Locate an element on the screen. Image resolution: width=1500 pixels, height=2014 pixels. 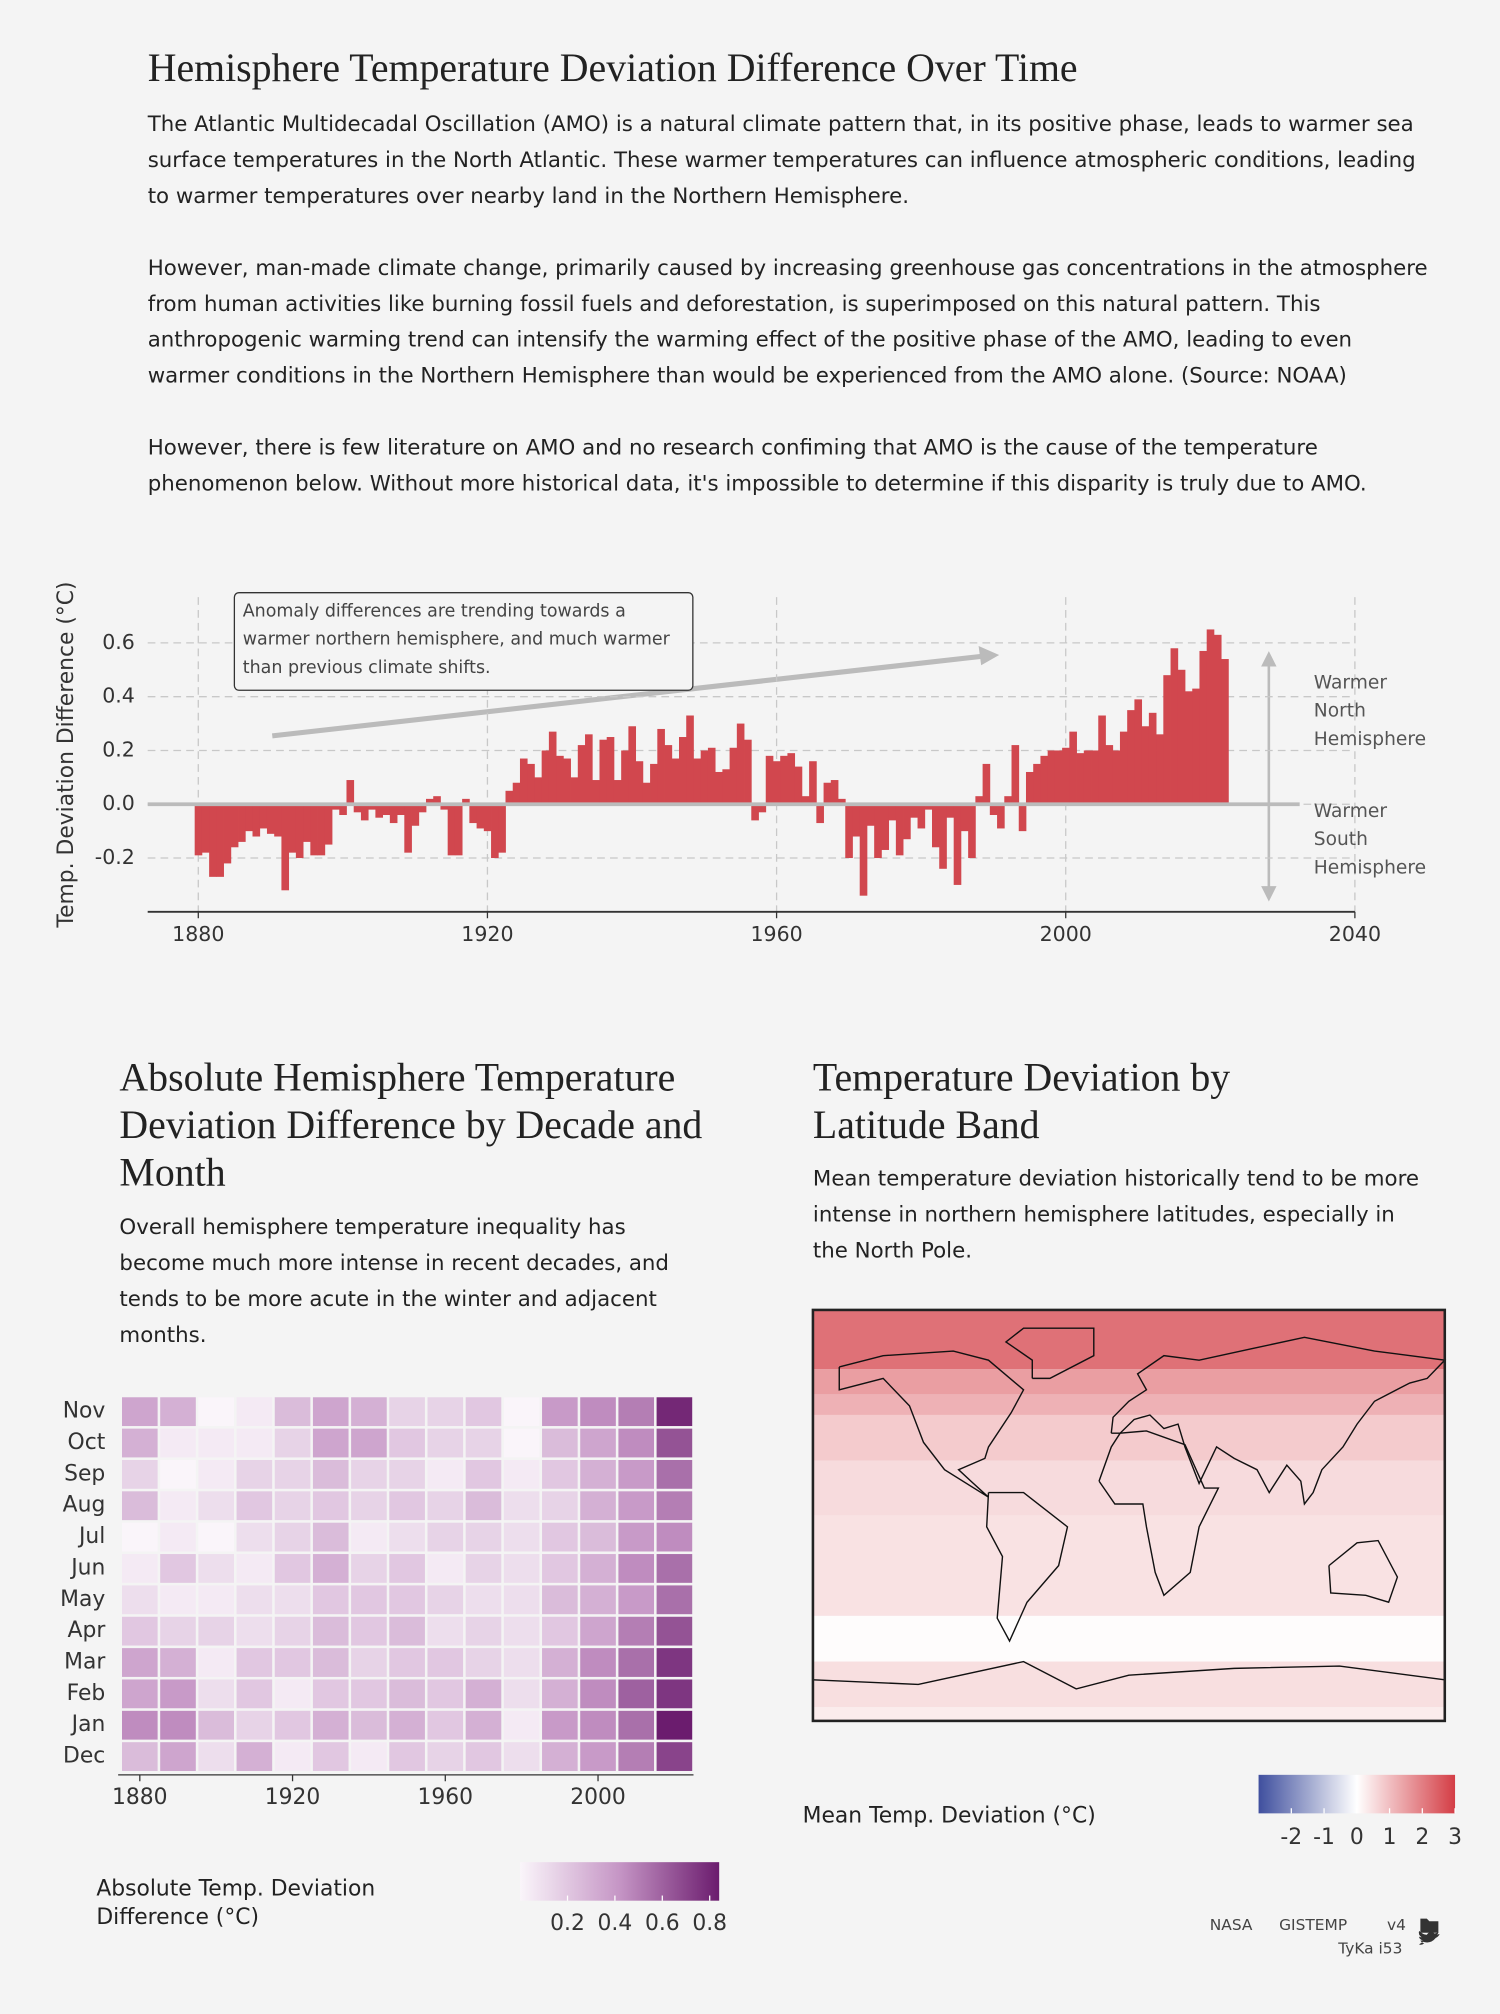
colorbar-tick-label: -1 is located at coordinates (1324, 1837).